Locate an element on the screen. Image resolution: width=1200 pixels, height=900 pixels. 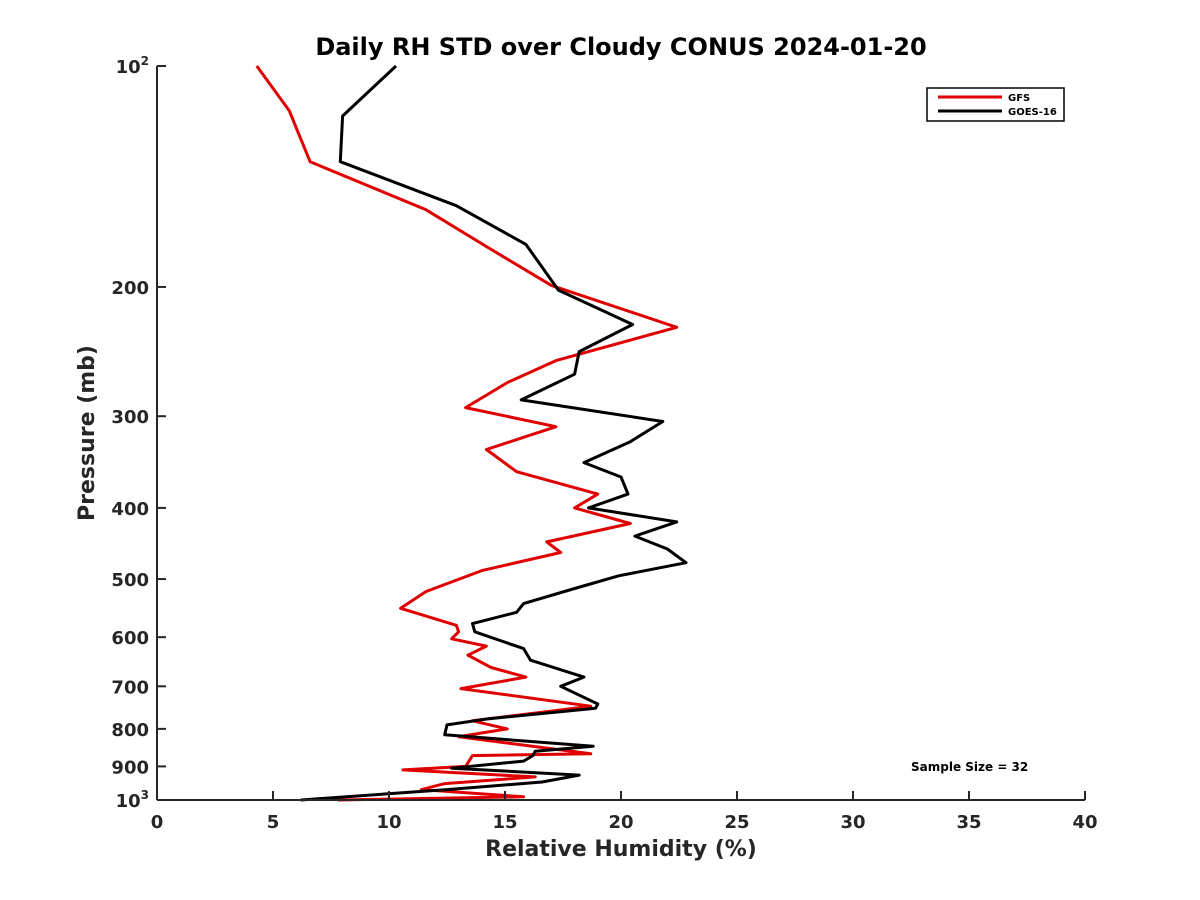
x-tick-label: 20 is located at coordinates (620, 822).